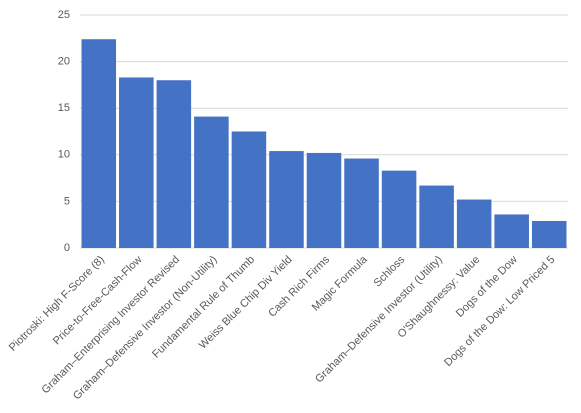  I want to click on y-tick-label: 25, so click(64, 15).